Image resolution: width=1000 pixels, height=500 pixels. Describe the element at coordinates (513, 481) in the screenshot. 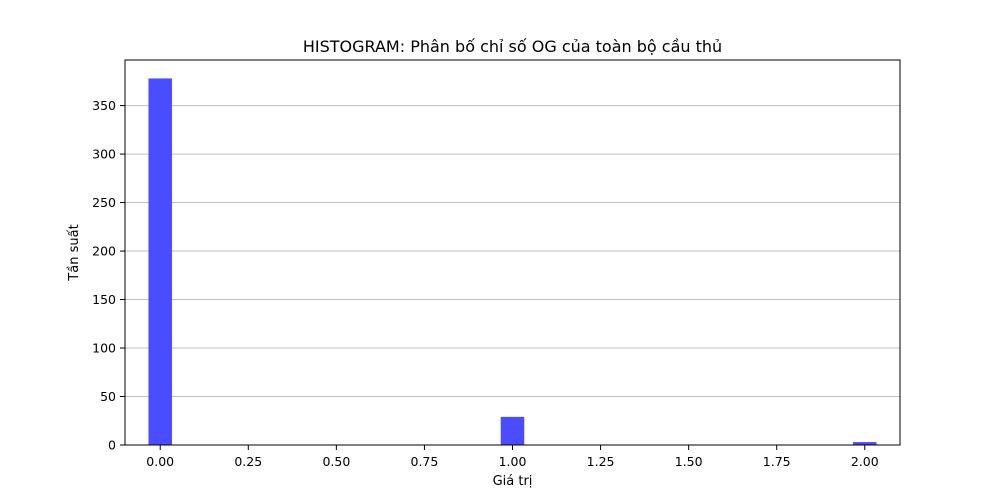

I see `x-axis-label: Giá trị` at that location.